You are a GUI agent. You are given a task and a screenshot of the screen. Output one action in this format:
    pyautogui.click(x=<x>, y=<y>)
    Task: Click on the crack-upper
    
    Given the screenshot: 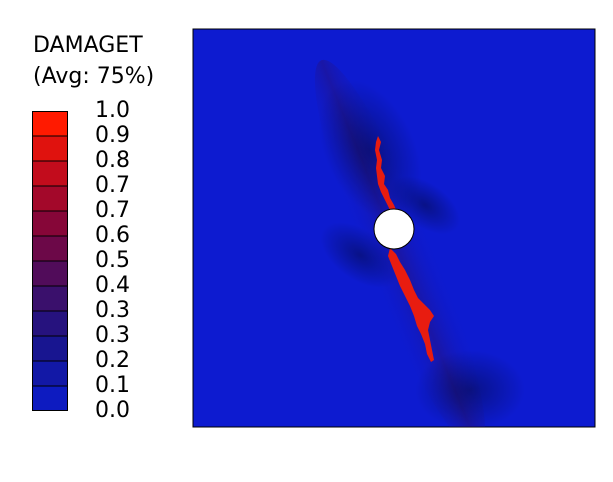 What is the action you would take?
    pyautogui.click(x=386, y=178)
    